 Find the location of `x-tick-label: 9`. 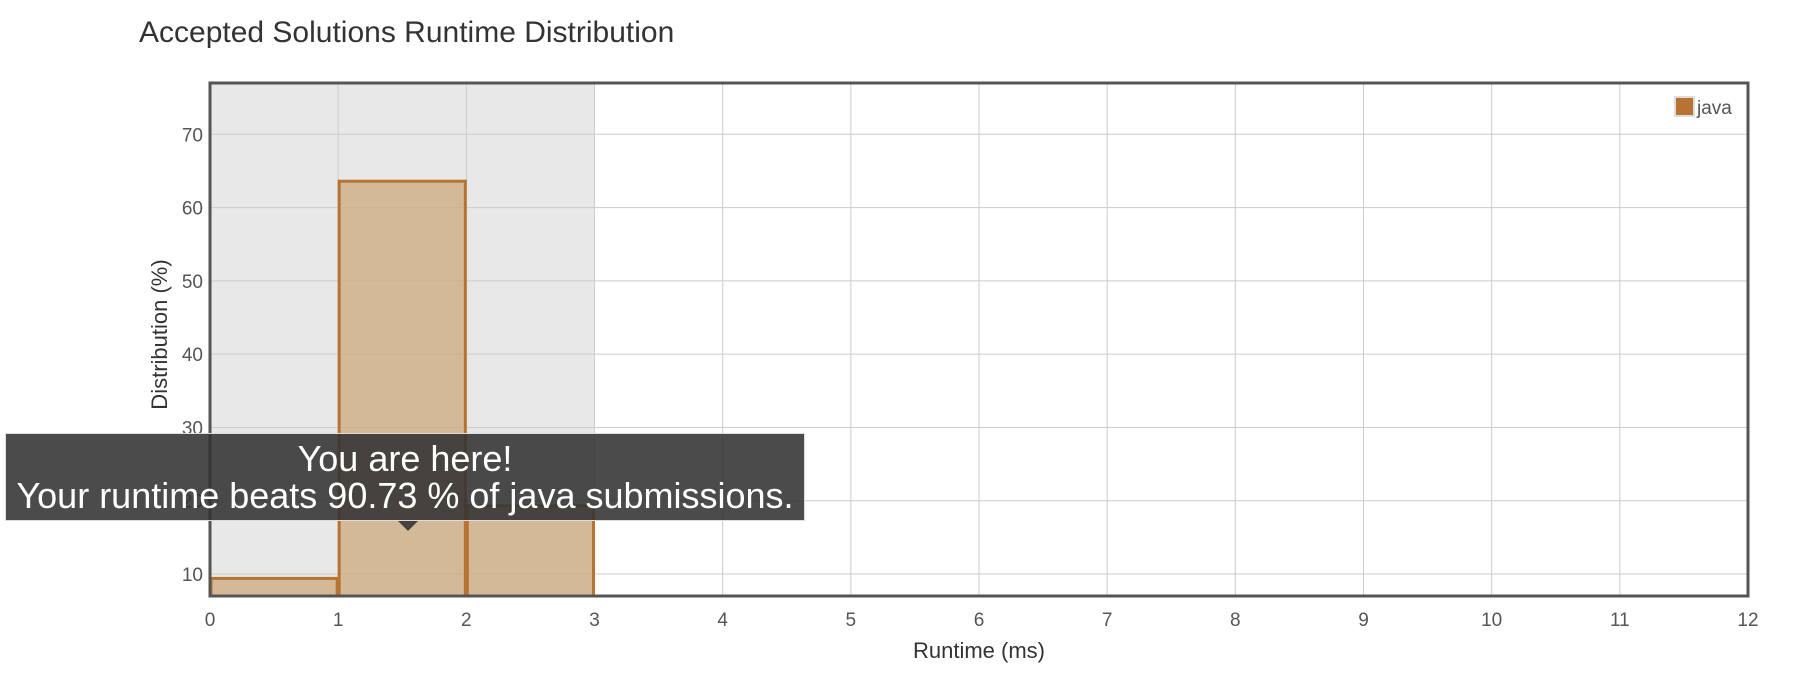

x-tick-label: 9 is located at coordinates (1363, 620).